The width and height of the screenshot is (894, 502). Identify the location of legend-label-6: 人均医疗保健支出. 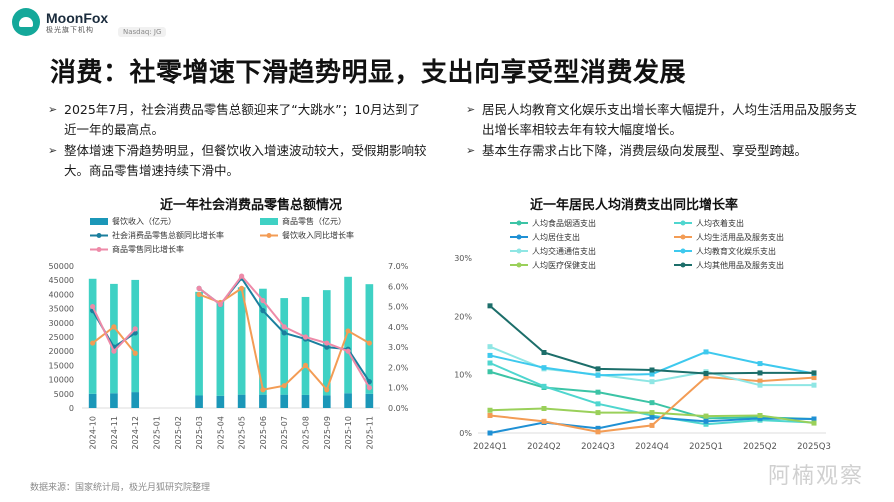
(564, 265).